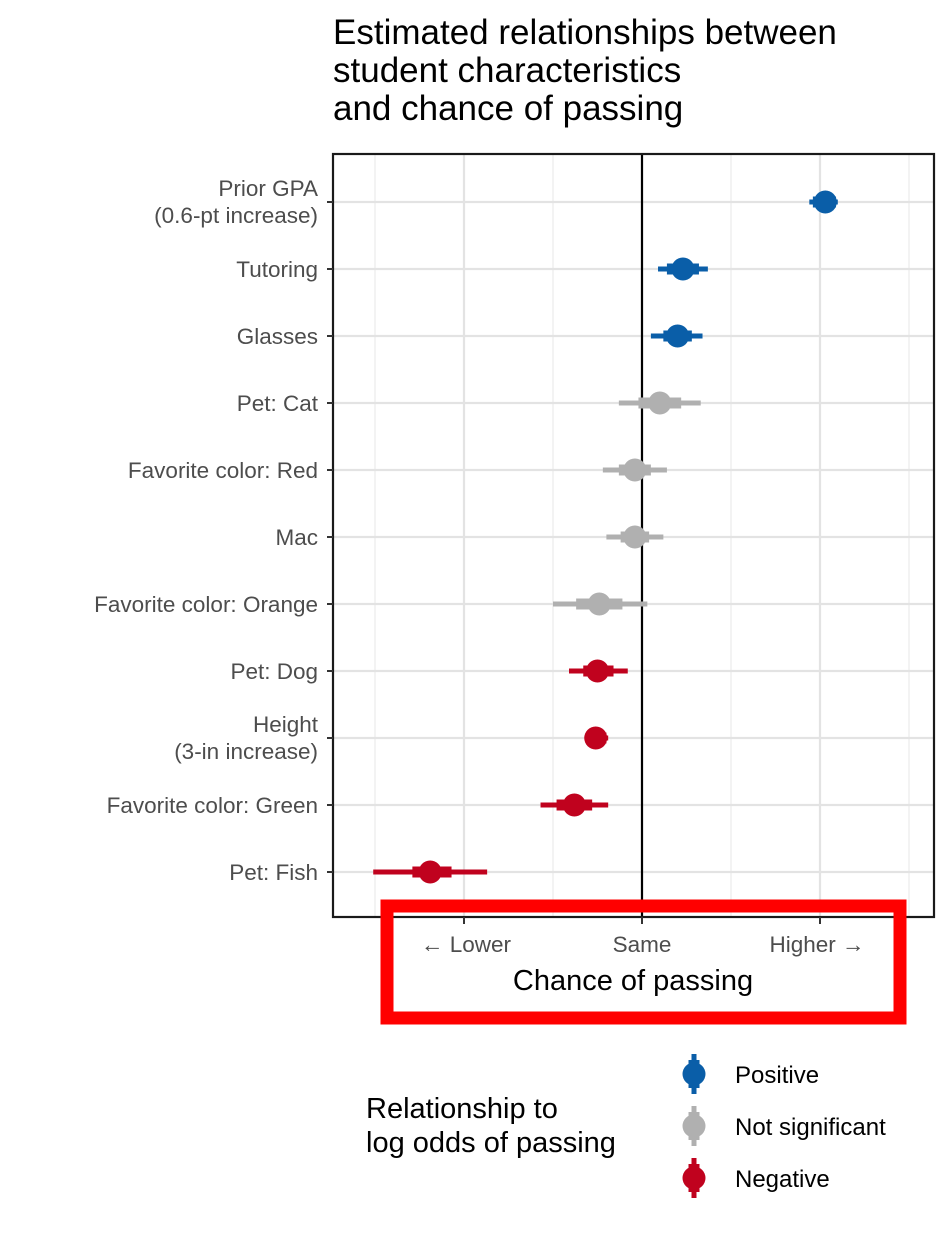 The image size is (950, 1235). What do you see at coordinates (782, 1179) in the screenshot?
I see `legend-label-negative: Negative` at bounding box center [782, 1179].